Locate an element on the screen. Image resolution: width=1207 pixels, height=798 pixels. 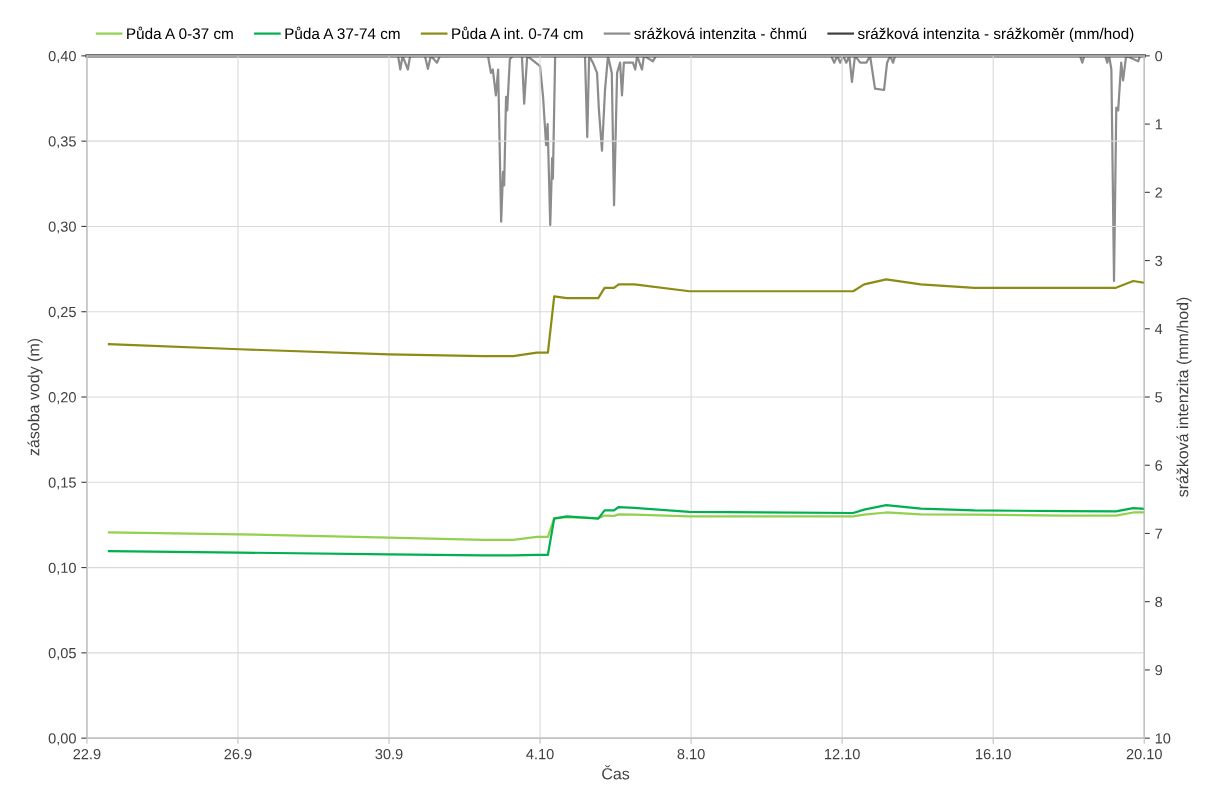
y2-tick-label: 8 is located at coordinates (1159, 602).